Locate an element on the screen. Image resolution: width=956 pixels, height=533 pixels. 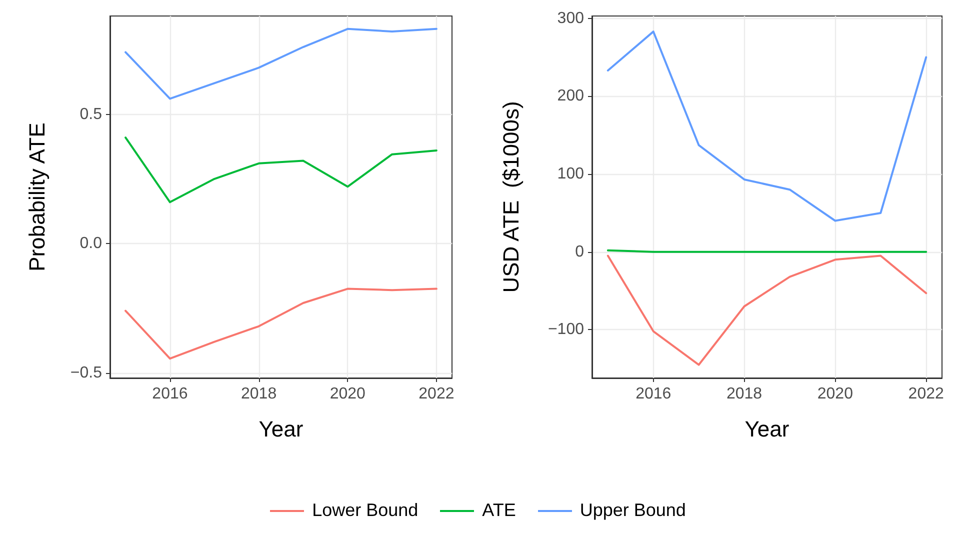
y-tick-label: 0.5 is located at coordinates (91, 114).